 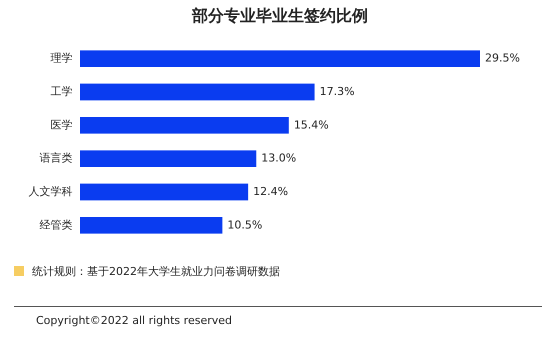 What do you see at coordinates (244, 225) in the screenshot?
I see `data-label: 10.5%` at bounding box center [244, 225].